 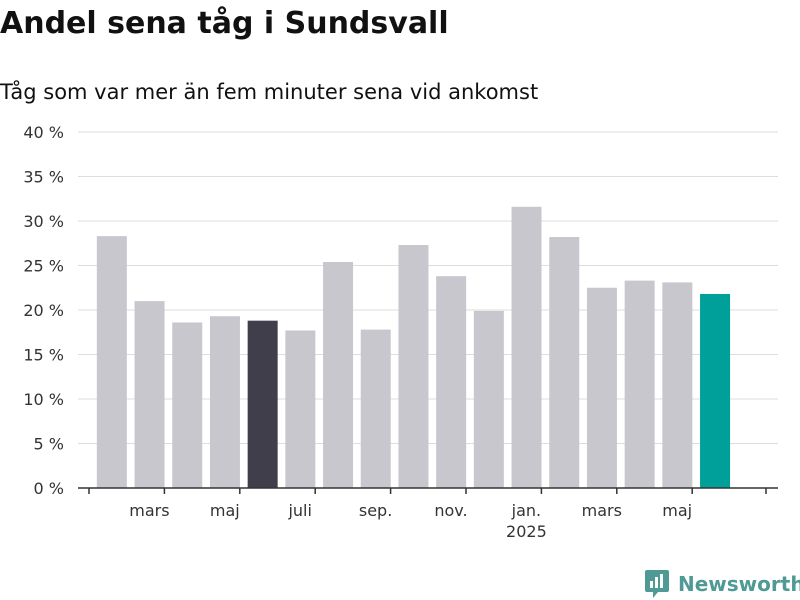 I want to click on y-tick-label: 0 %, so click(x=49, y=488).